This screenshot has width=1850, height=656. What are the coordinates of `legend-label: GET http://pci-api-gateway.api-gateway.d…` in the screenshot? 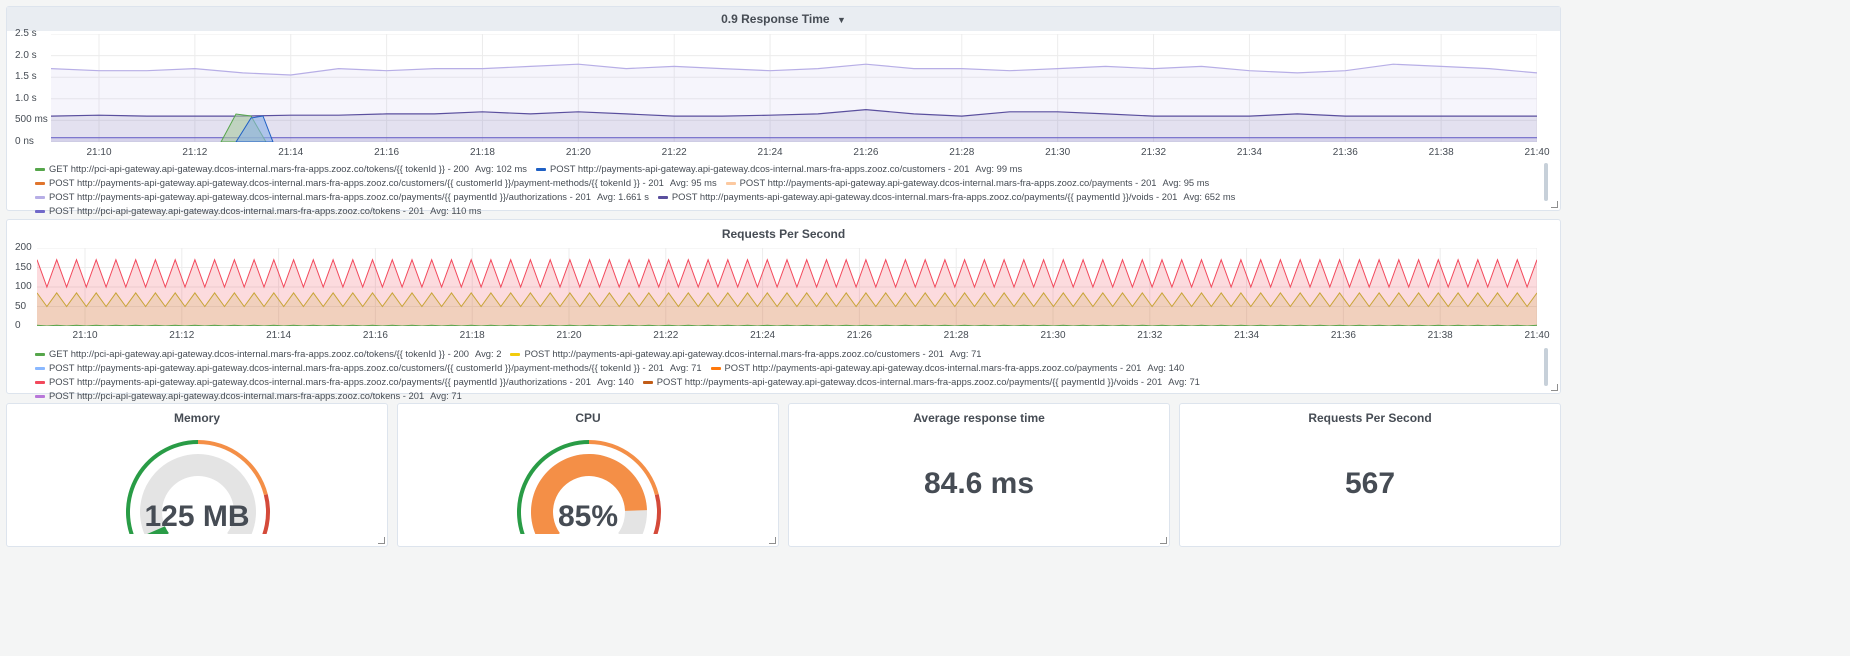 It's located at (259, 168).